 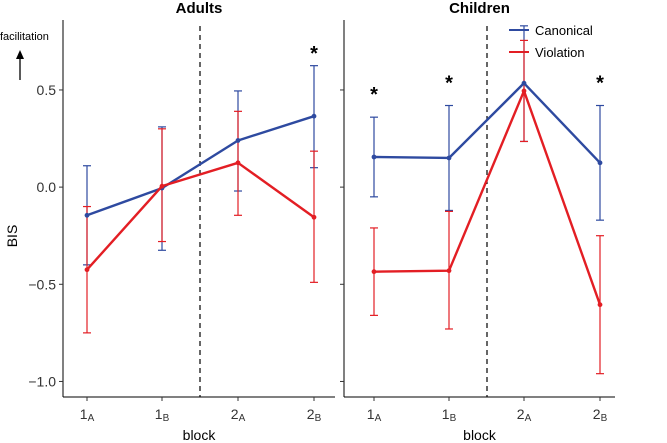 I want to click on facilitation-arrow-icon, so click(x=20, y=65).